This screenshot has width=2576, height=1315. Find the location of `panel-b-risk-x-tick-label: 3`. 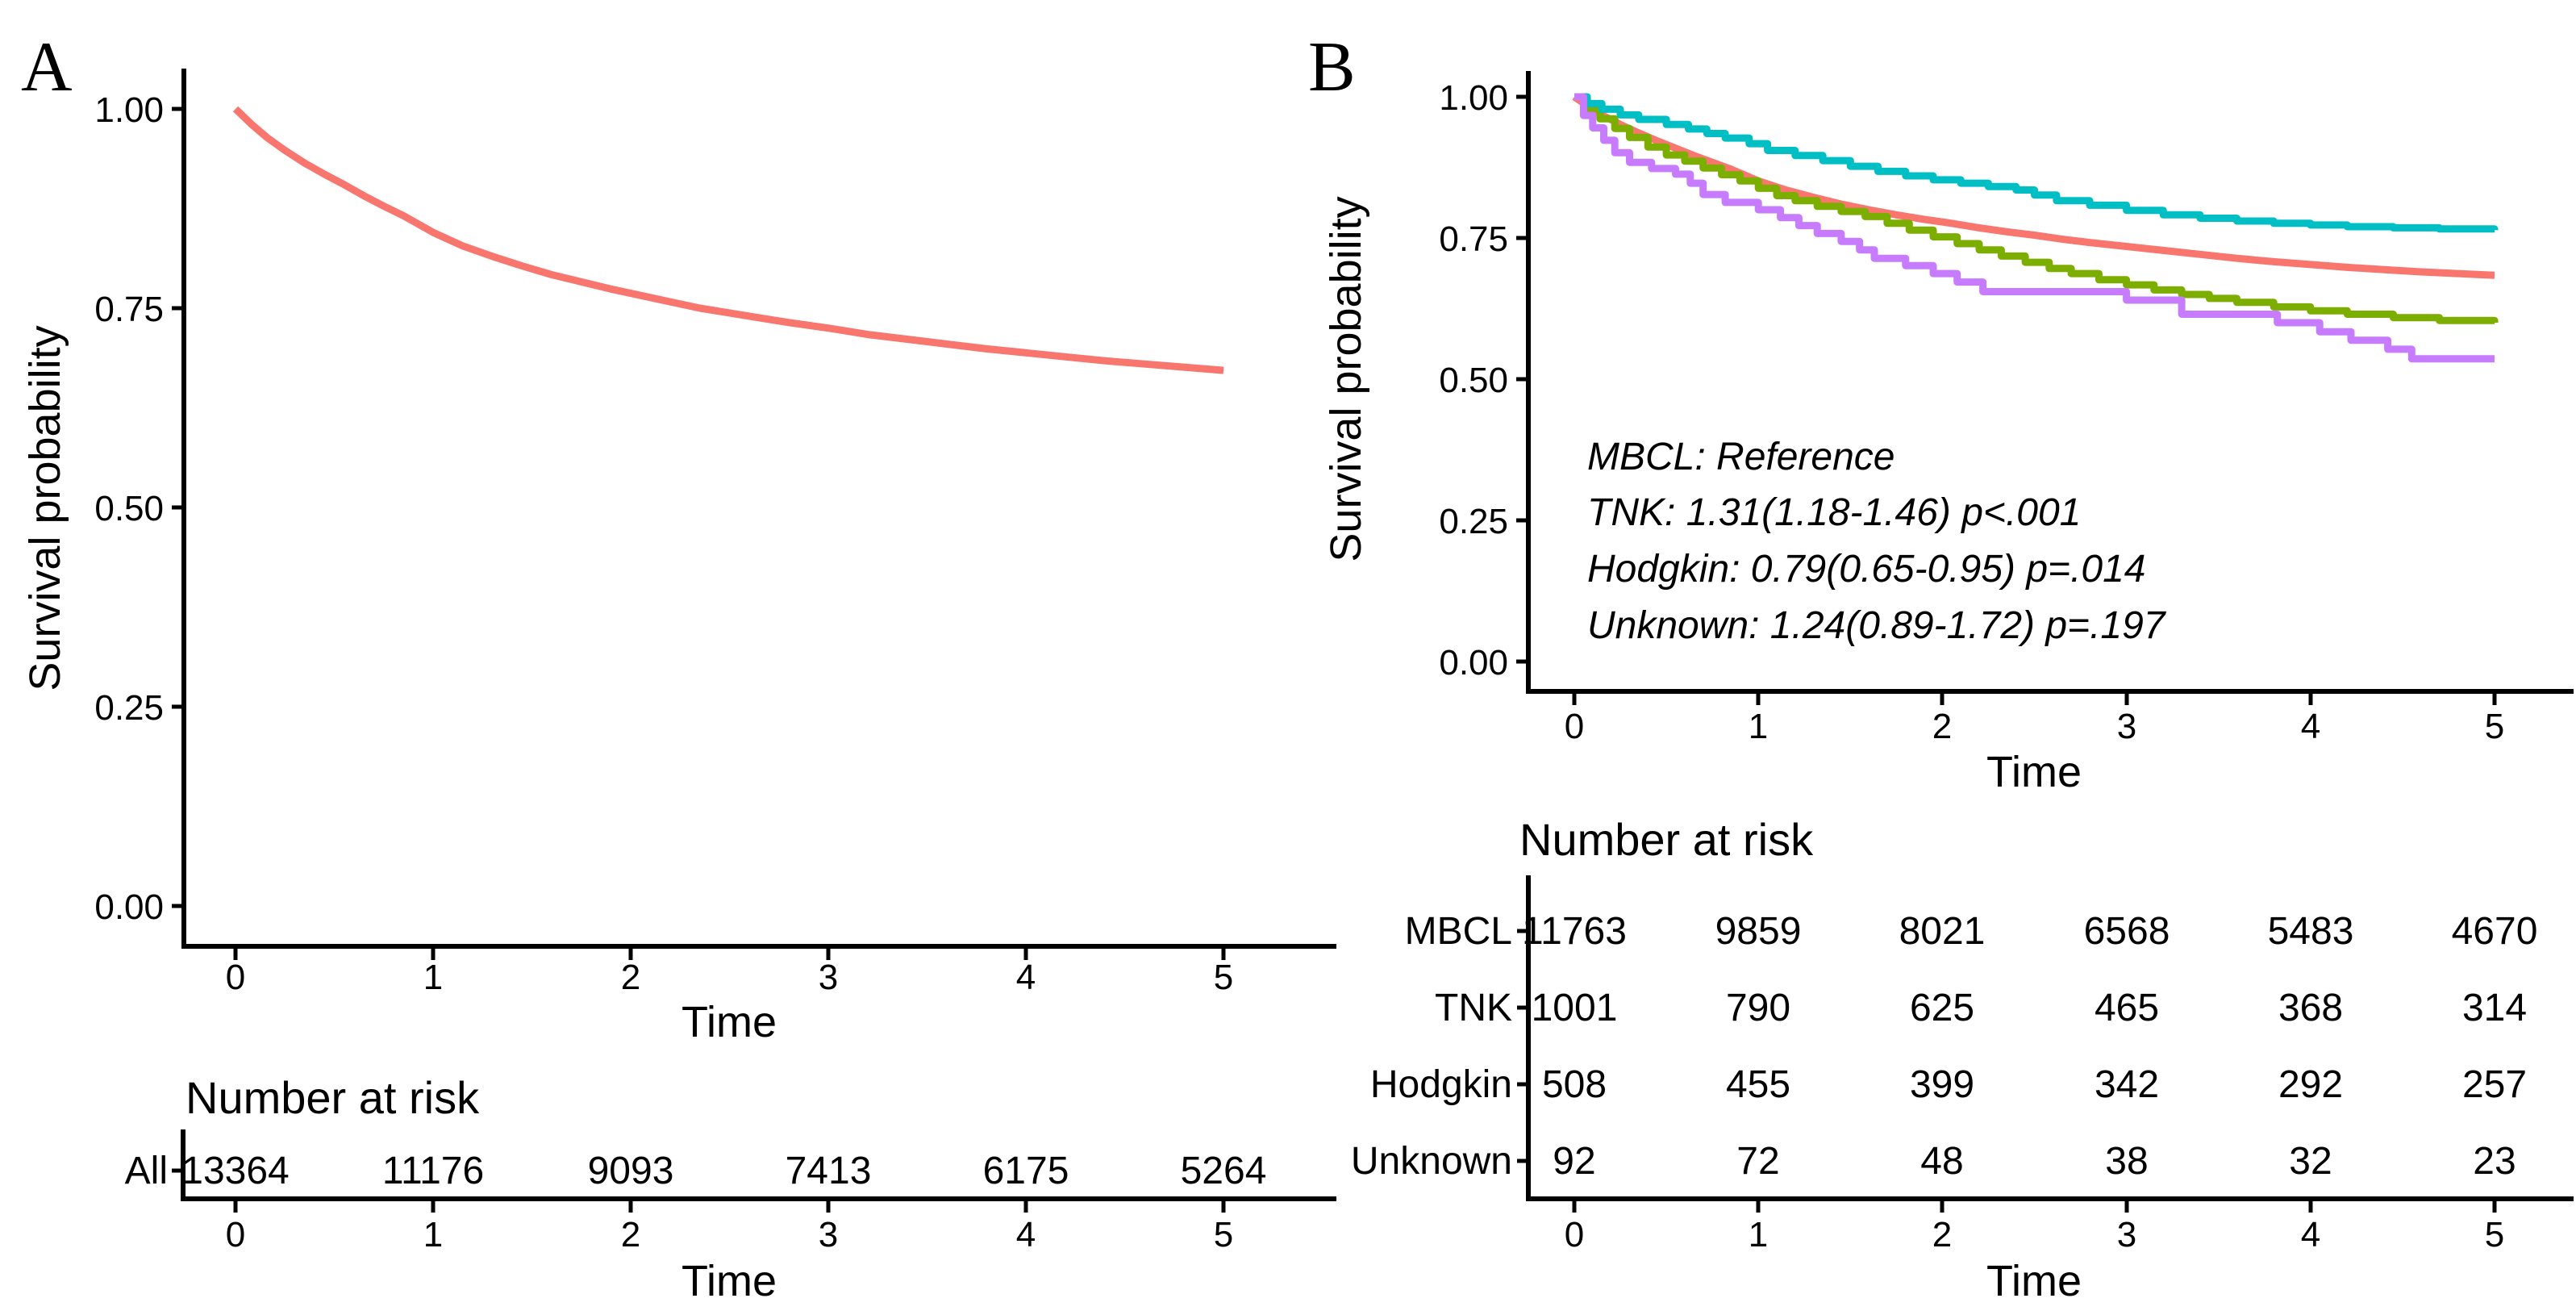

panel-b-risk-x-tick-label: 3 is located at coordinates (2126, 1234).